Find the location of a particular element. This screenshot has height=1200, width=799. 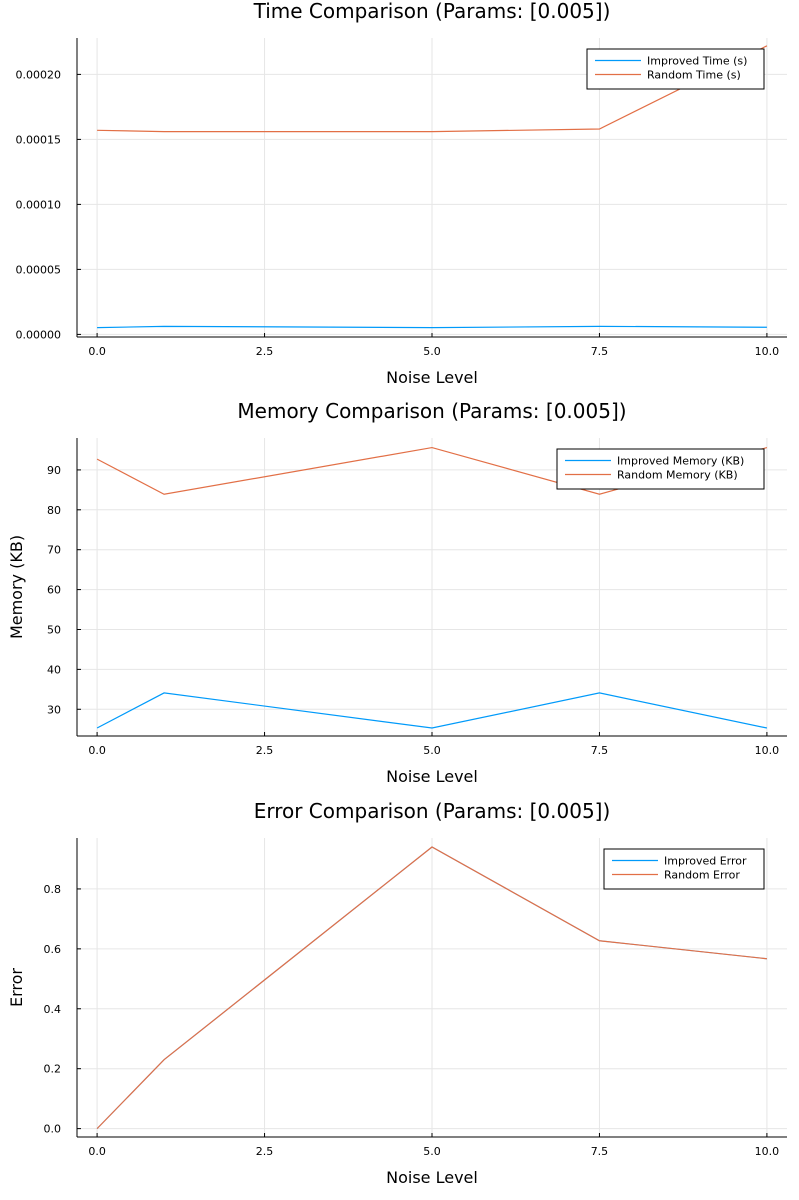

y-tick-label: 70 is located at coordinates (54, 550).